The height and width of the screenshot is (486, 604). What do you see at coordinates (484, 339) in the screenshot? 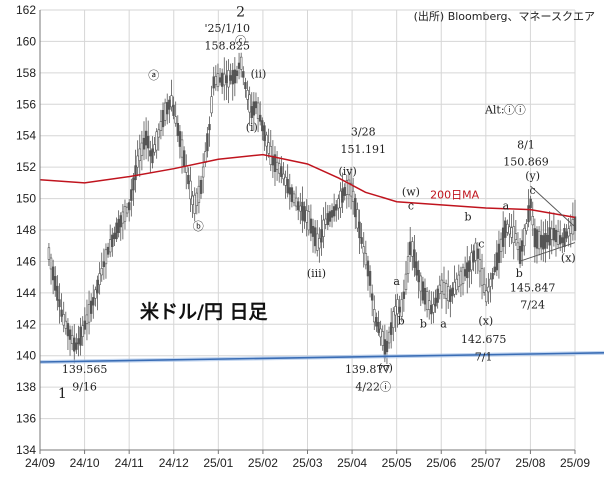
I see `wave-annotation: 142.675` at bounding box center [484, 339].